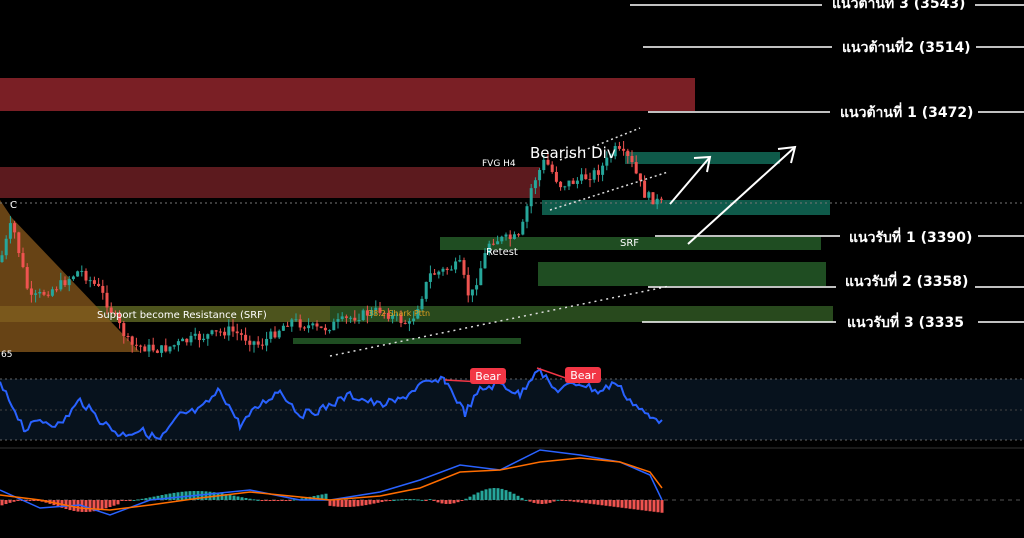  Describe the element at coordinates (182, 315) in the screenshot. I see `srf-zone-label: Support become Resistance (SRF)` at that location.